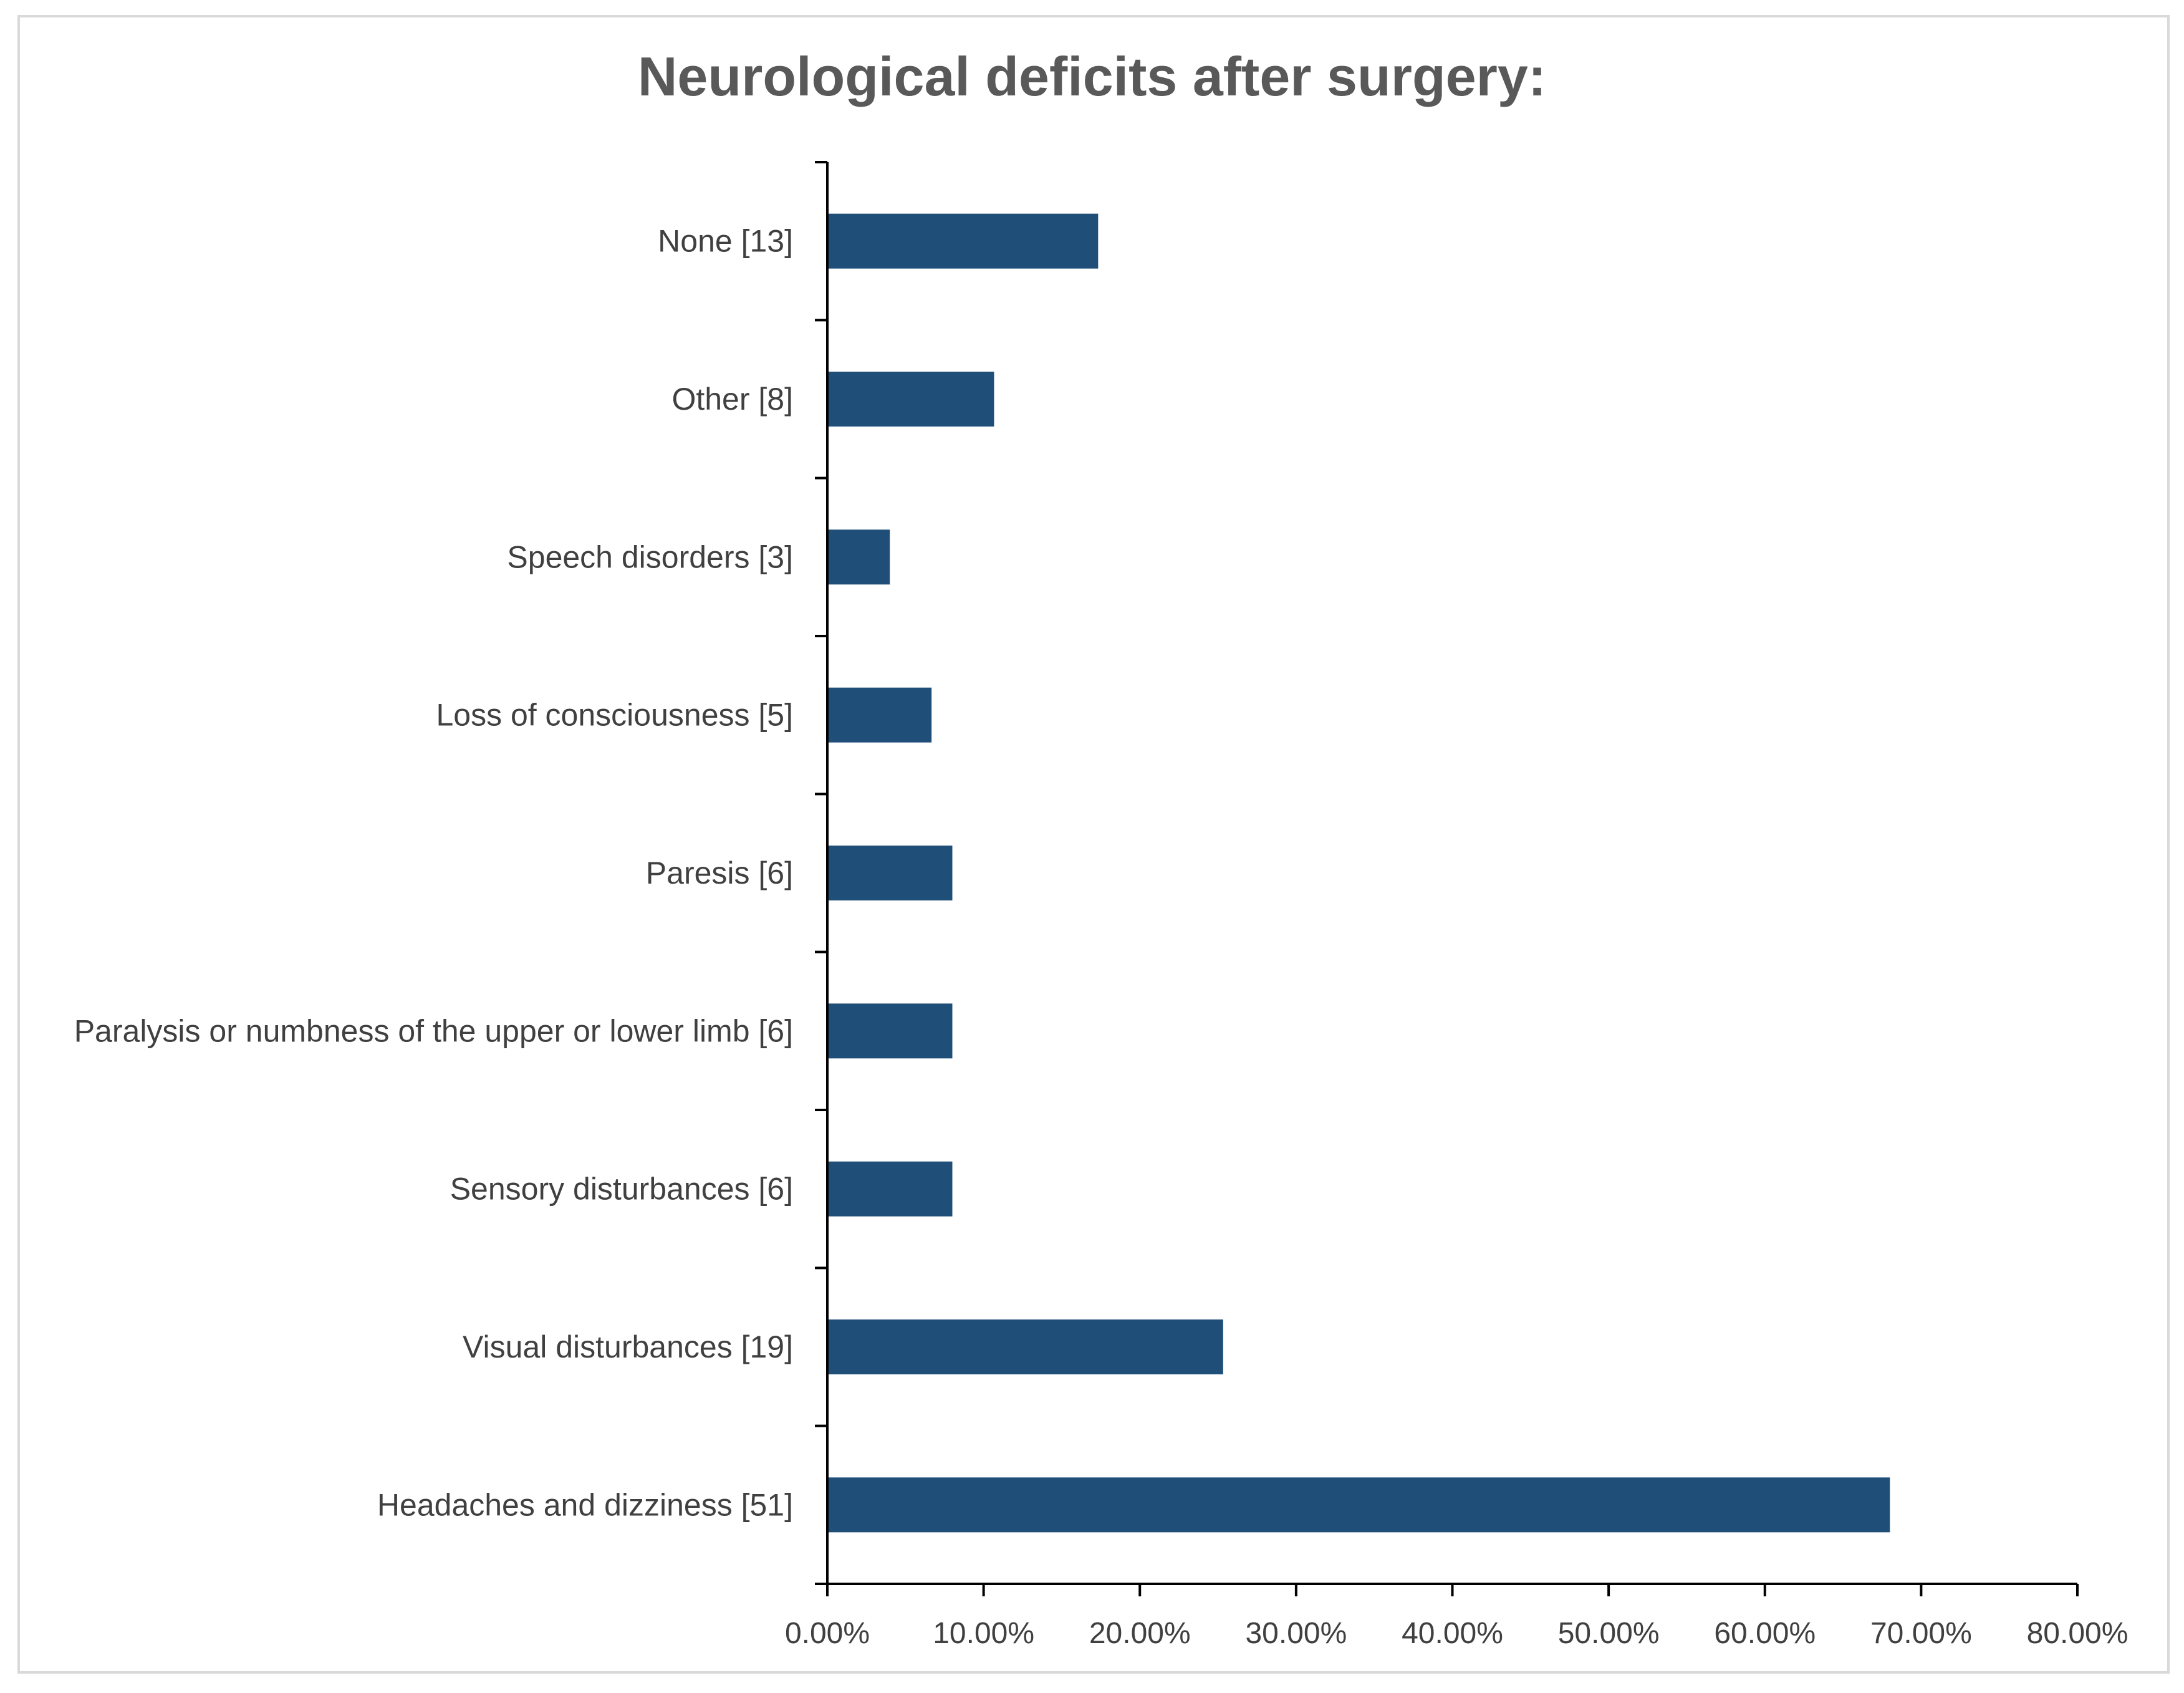 The height and width of the screenshot is (1693, 2184). Describe the element at coordinates (1765, 1633) in the screenshot. I see `x-tick-label: 60.00%` at that location.